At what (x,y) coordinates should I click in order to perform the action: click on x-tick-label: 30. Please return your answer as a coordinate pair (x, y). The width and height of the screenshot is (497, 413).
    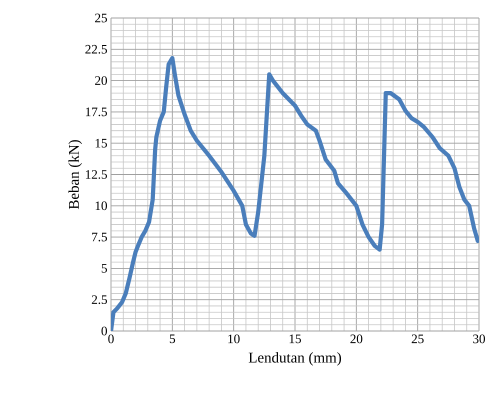
    Looking at the image, I should click on (479, 339).